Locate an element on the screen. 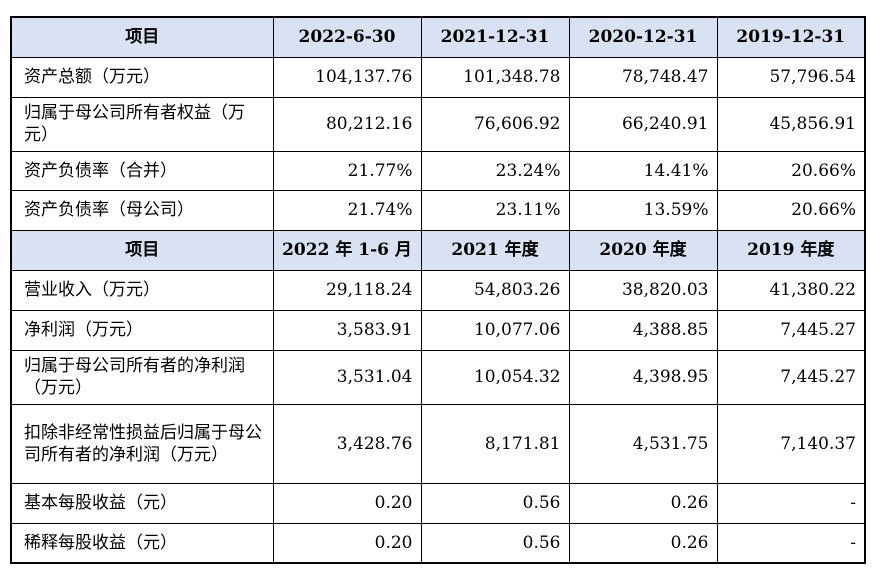 This screenshot has height=582, width=880. cell-value: 4,388.85 is located at coordinates (643, 330).